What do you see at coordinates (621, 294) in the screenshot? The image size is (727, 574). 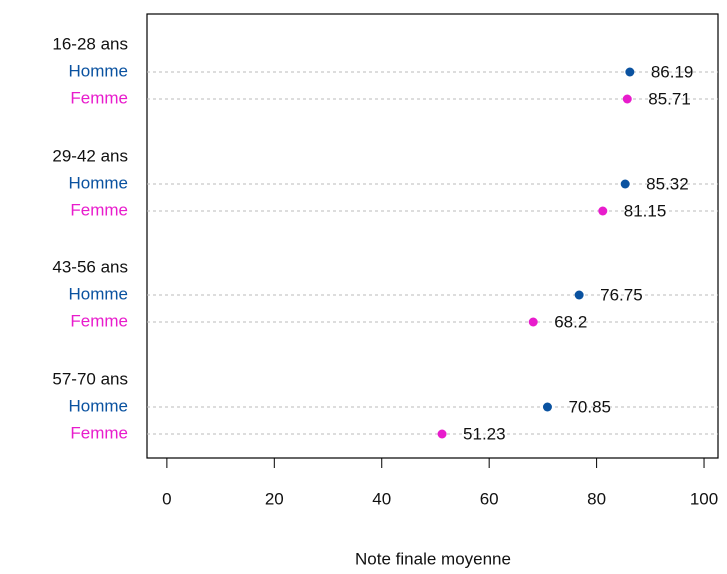 I see `value-label: 76.75` at bounding box center [621, 294].